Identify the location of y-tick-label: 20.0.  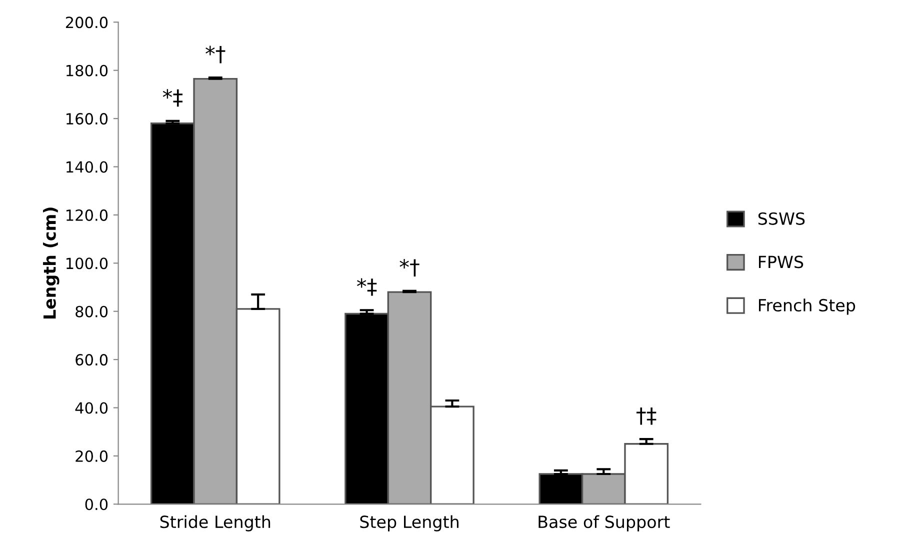
(92, 456).